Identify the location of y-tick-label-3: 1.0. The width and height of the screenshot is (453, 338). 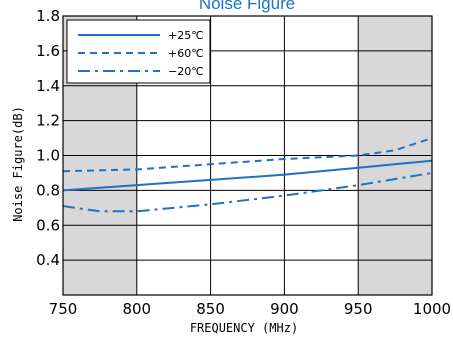
(48, 156).